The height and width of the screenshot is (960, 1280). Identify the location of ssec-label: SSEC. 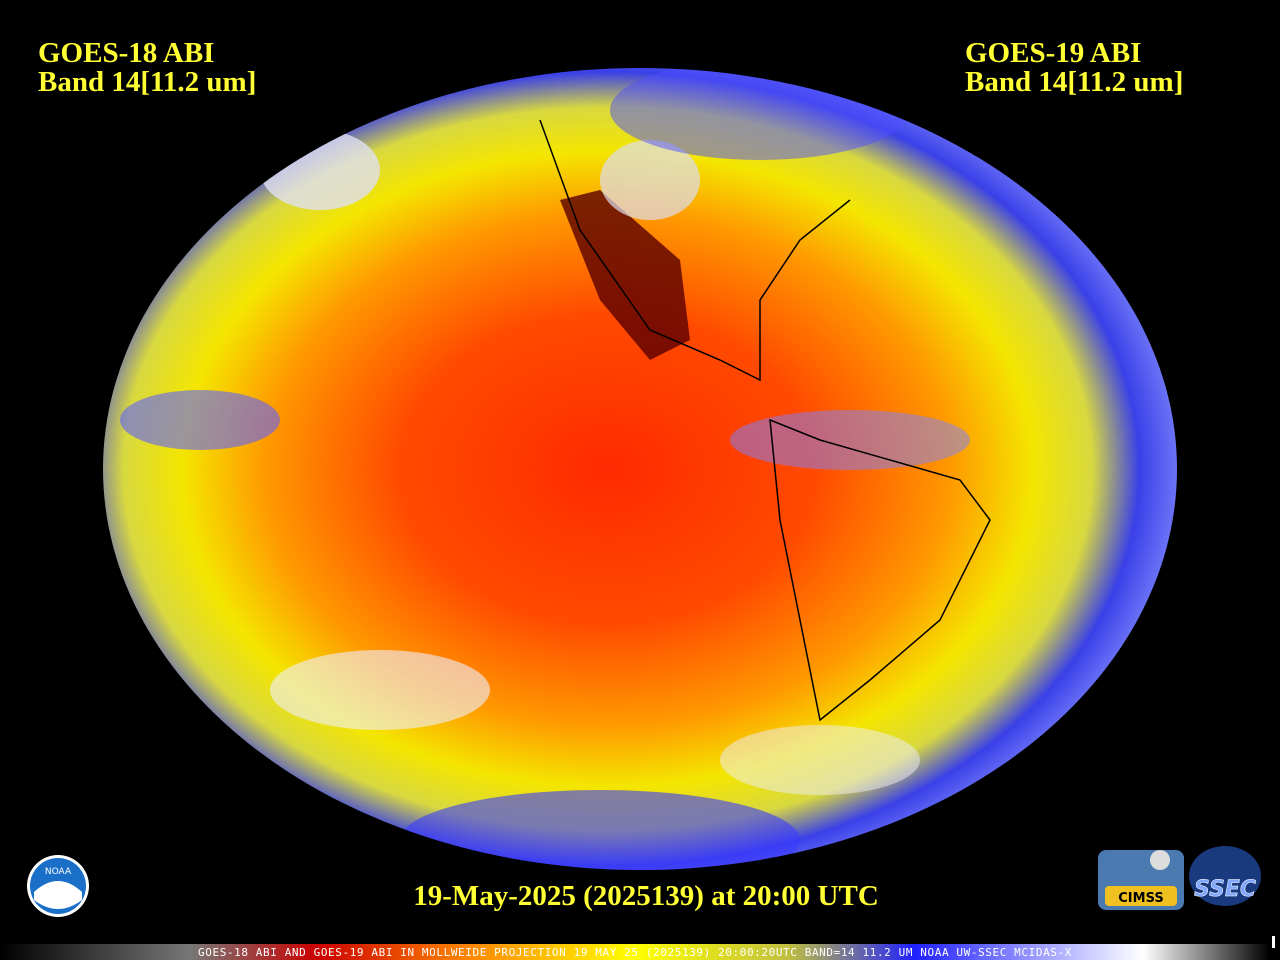
(1225, 889).